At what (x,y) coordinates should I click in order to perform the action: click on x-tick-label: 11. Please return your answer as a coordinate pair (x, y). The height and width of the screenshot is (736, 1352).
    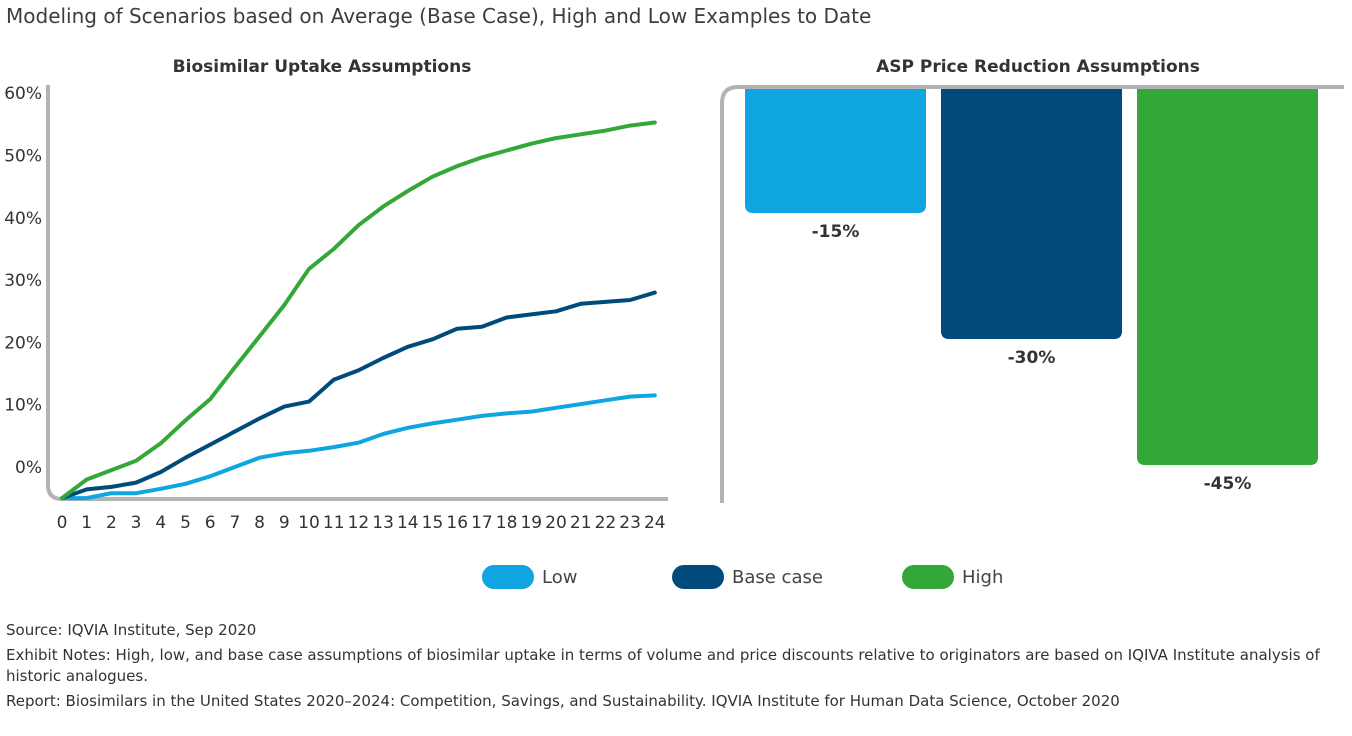
    Looking at the image, I should click on (334, 523).